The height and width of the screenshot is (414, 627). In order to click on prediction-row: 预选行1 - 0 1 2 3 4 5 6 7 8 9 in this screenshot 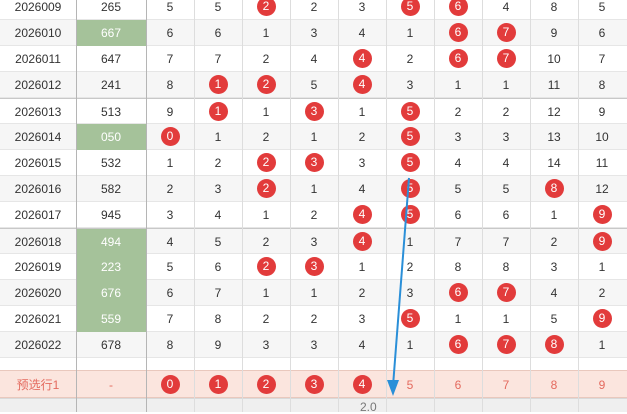, I will do `click(313, 384)`.